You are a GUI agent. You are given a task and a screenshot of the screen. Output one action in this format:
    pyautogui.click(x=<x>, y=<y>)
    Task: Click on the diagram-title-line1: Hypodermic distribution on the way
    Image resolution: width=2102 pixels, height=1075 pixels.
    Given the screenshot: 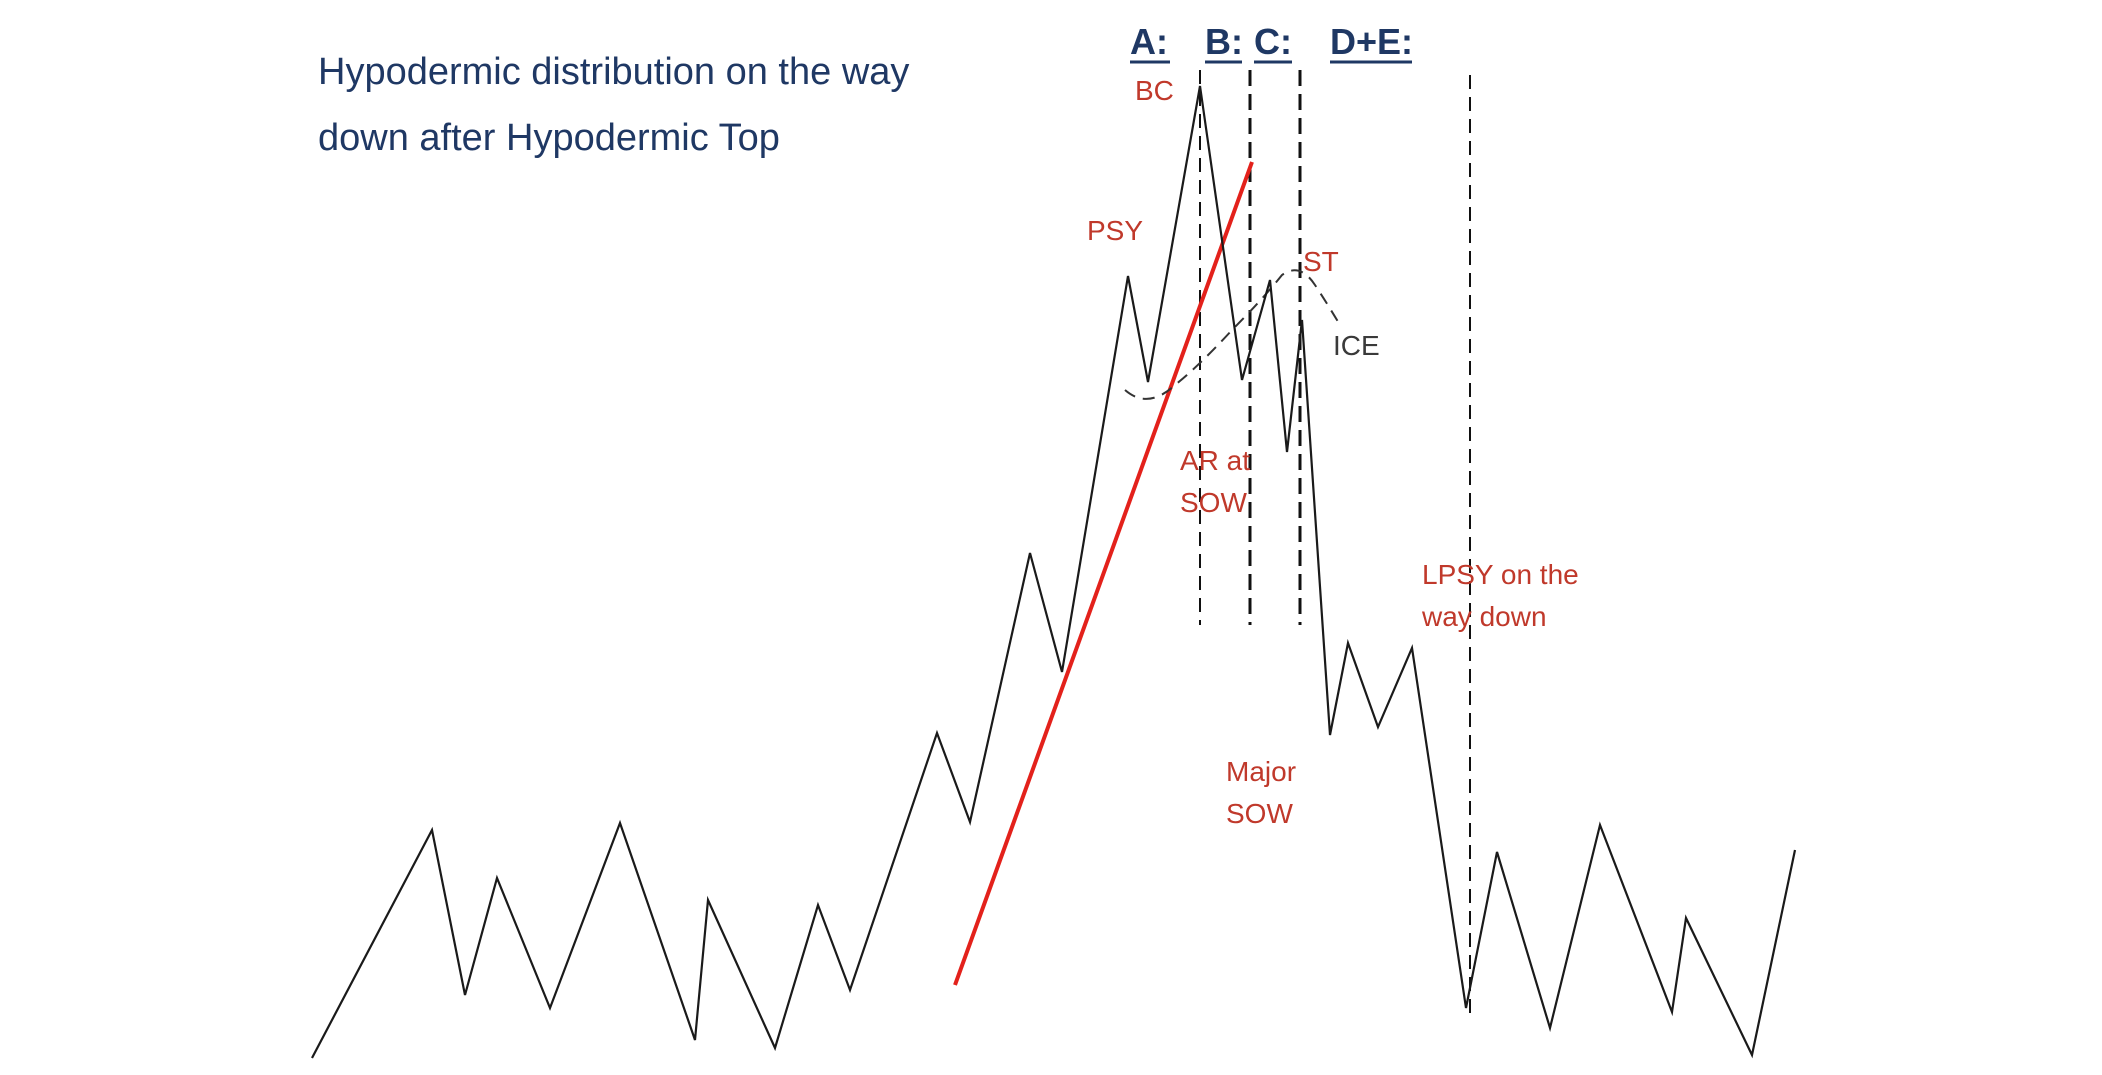 What is the action you would take?
    pyautogui.click(x=613, y=72)
    